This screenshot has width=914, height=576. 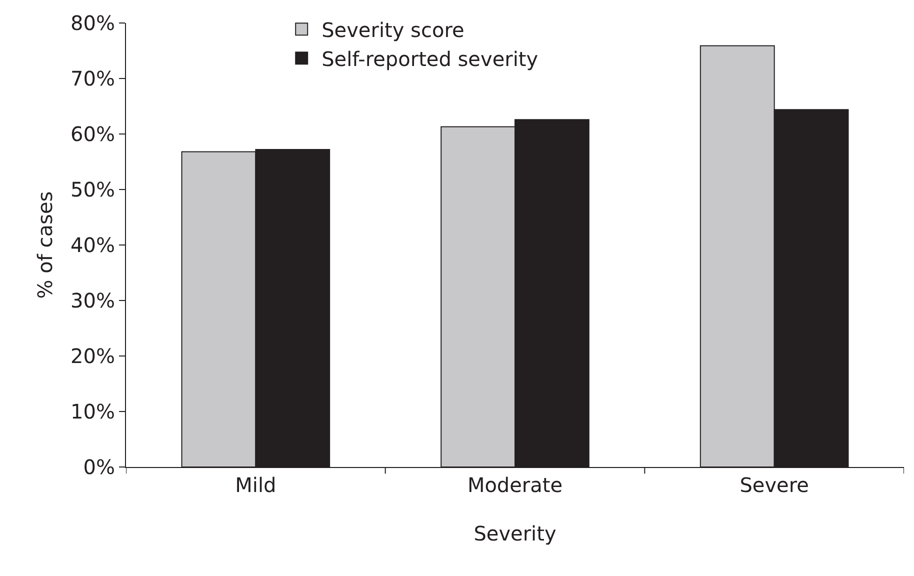 What do you see at coordinates (92, 23) in the screenshot?
I see `y-tick-label: 80%` at bounding box center [92, 23].